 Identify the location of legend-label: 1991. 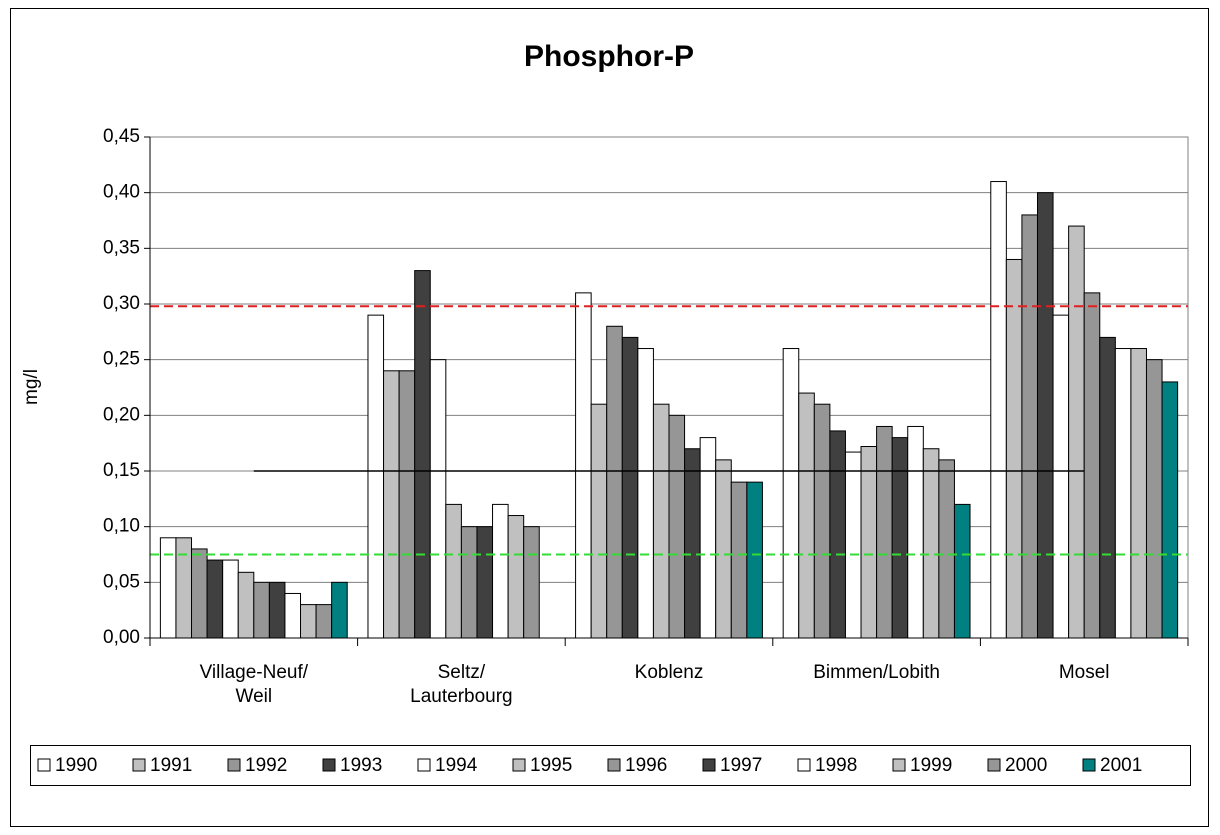
(171, 765).